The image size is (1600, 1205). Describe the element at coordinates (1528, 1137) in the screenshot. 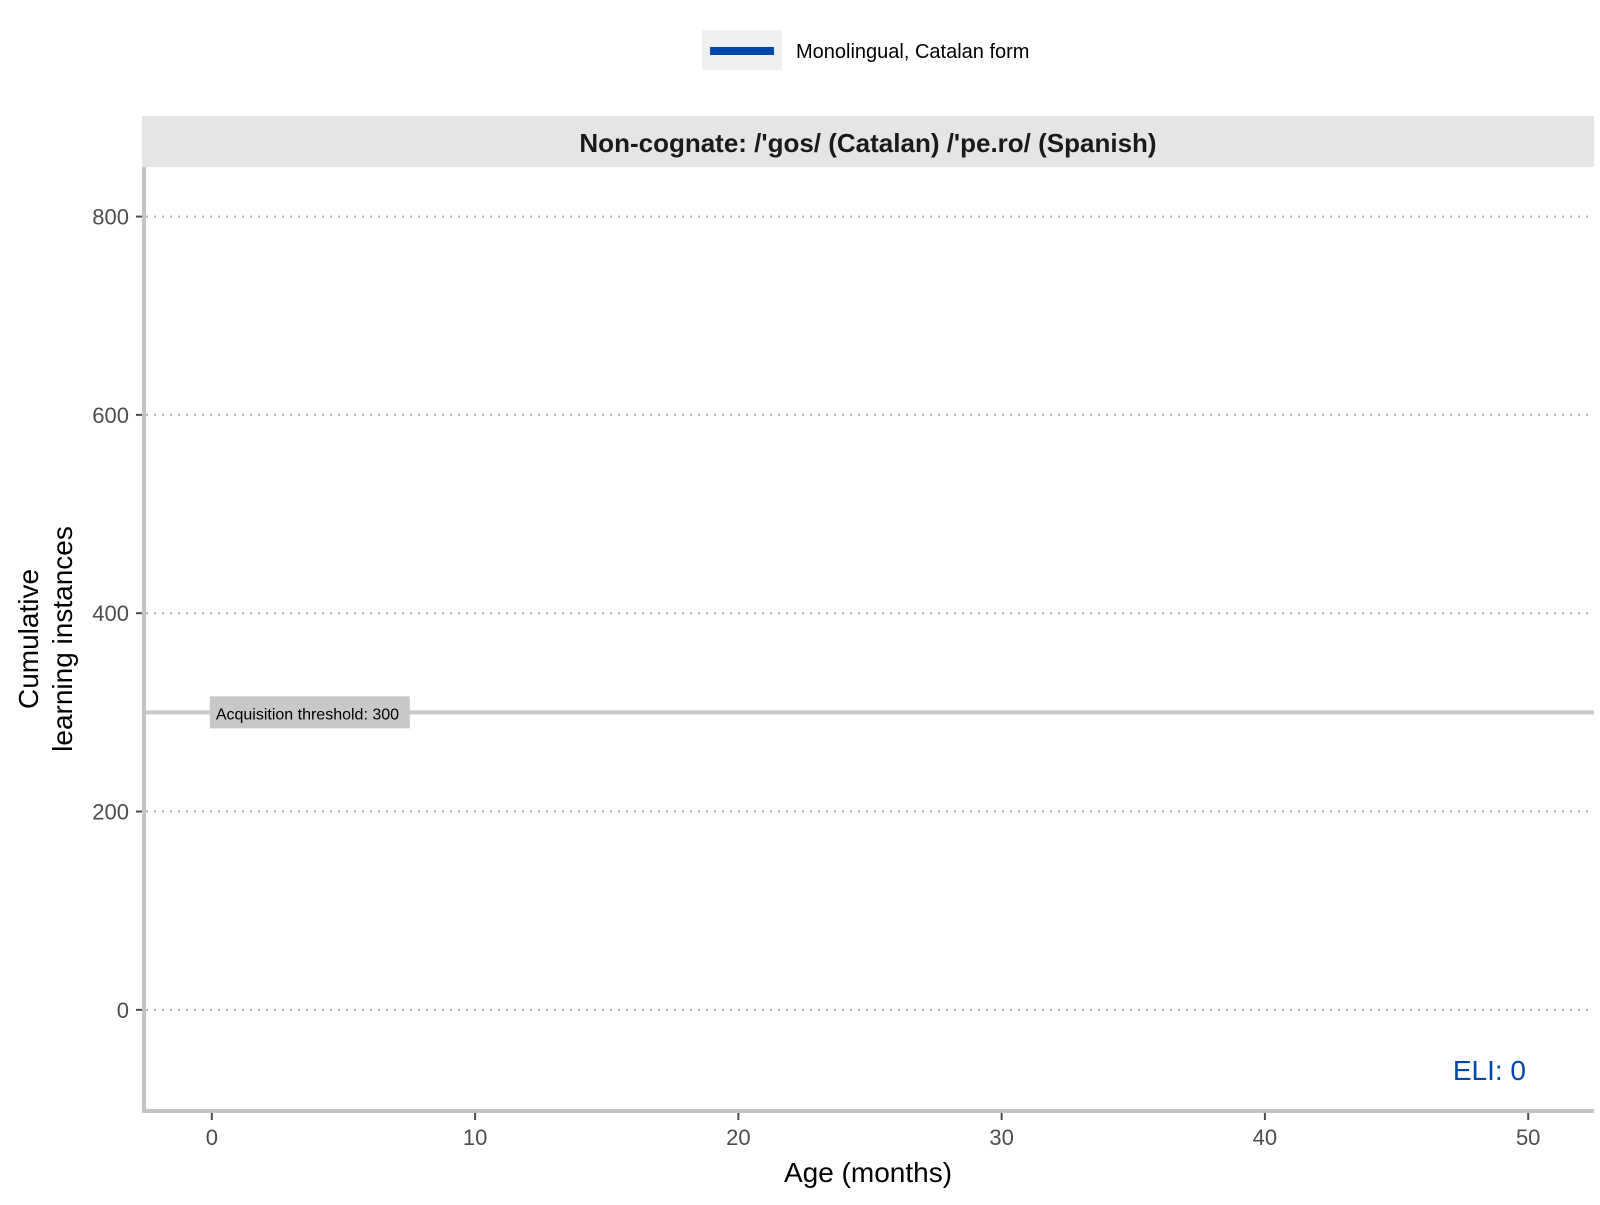

I see `x-tick-label-50: 50` at that location.